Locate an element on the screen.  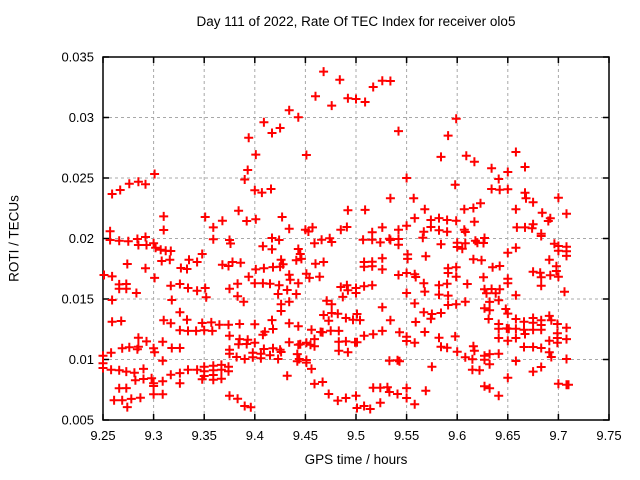
x-tick-label: 9.5 is located at coordinates (356, 435).